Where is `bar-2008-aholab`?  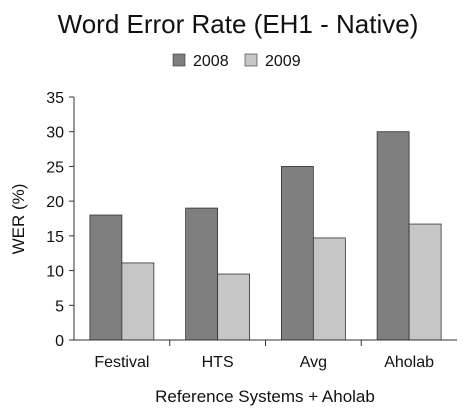
bar-2008-aholab is located at coordinates (393, 236).